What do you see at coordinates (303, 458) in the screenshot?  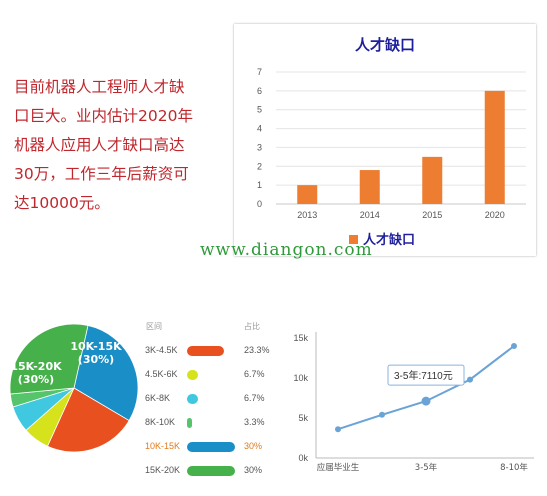 I see `line-y-tick: 0k` at bounding box center [303, 458].